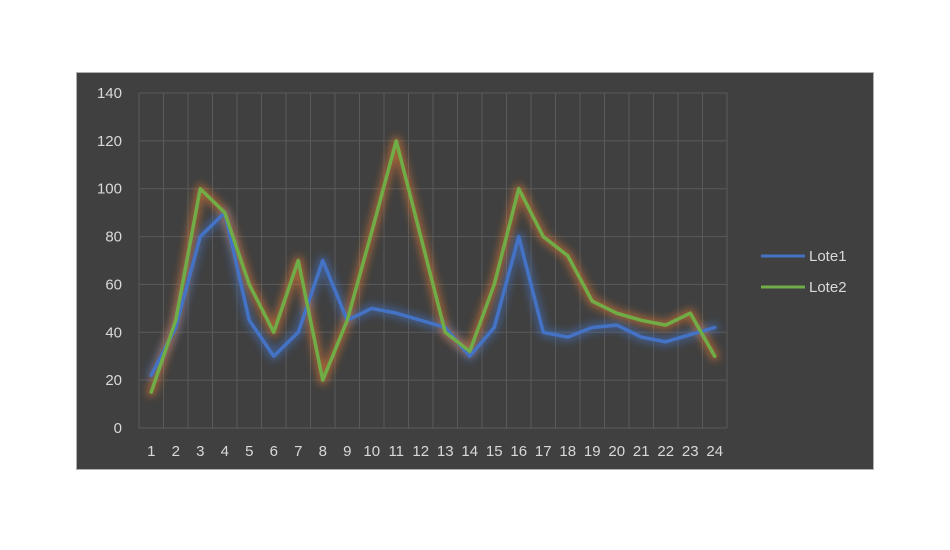 The width and height of the screenshot is (950, 550). Describe the element at coordinates (298, 451) in the screenshot. I see `x-tick-label: 7` at that location.